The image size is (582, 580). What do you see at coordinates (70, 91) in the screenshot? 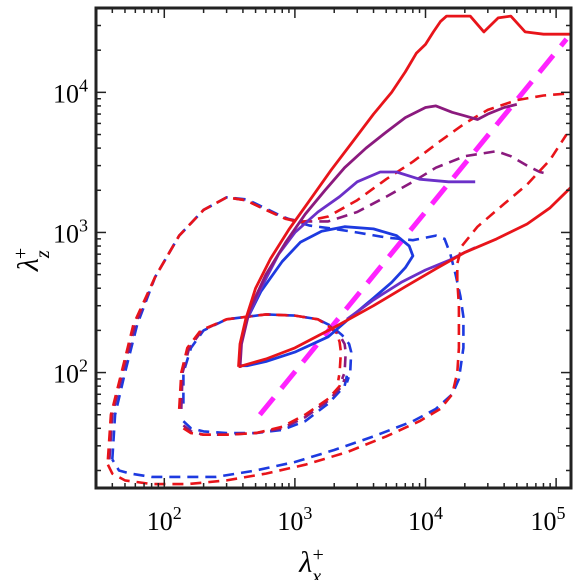
I see `y-tick-label: 10⁴` at bounding box center [70, 91].